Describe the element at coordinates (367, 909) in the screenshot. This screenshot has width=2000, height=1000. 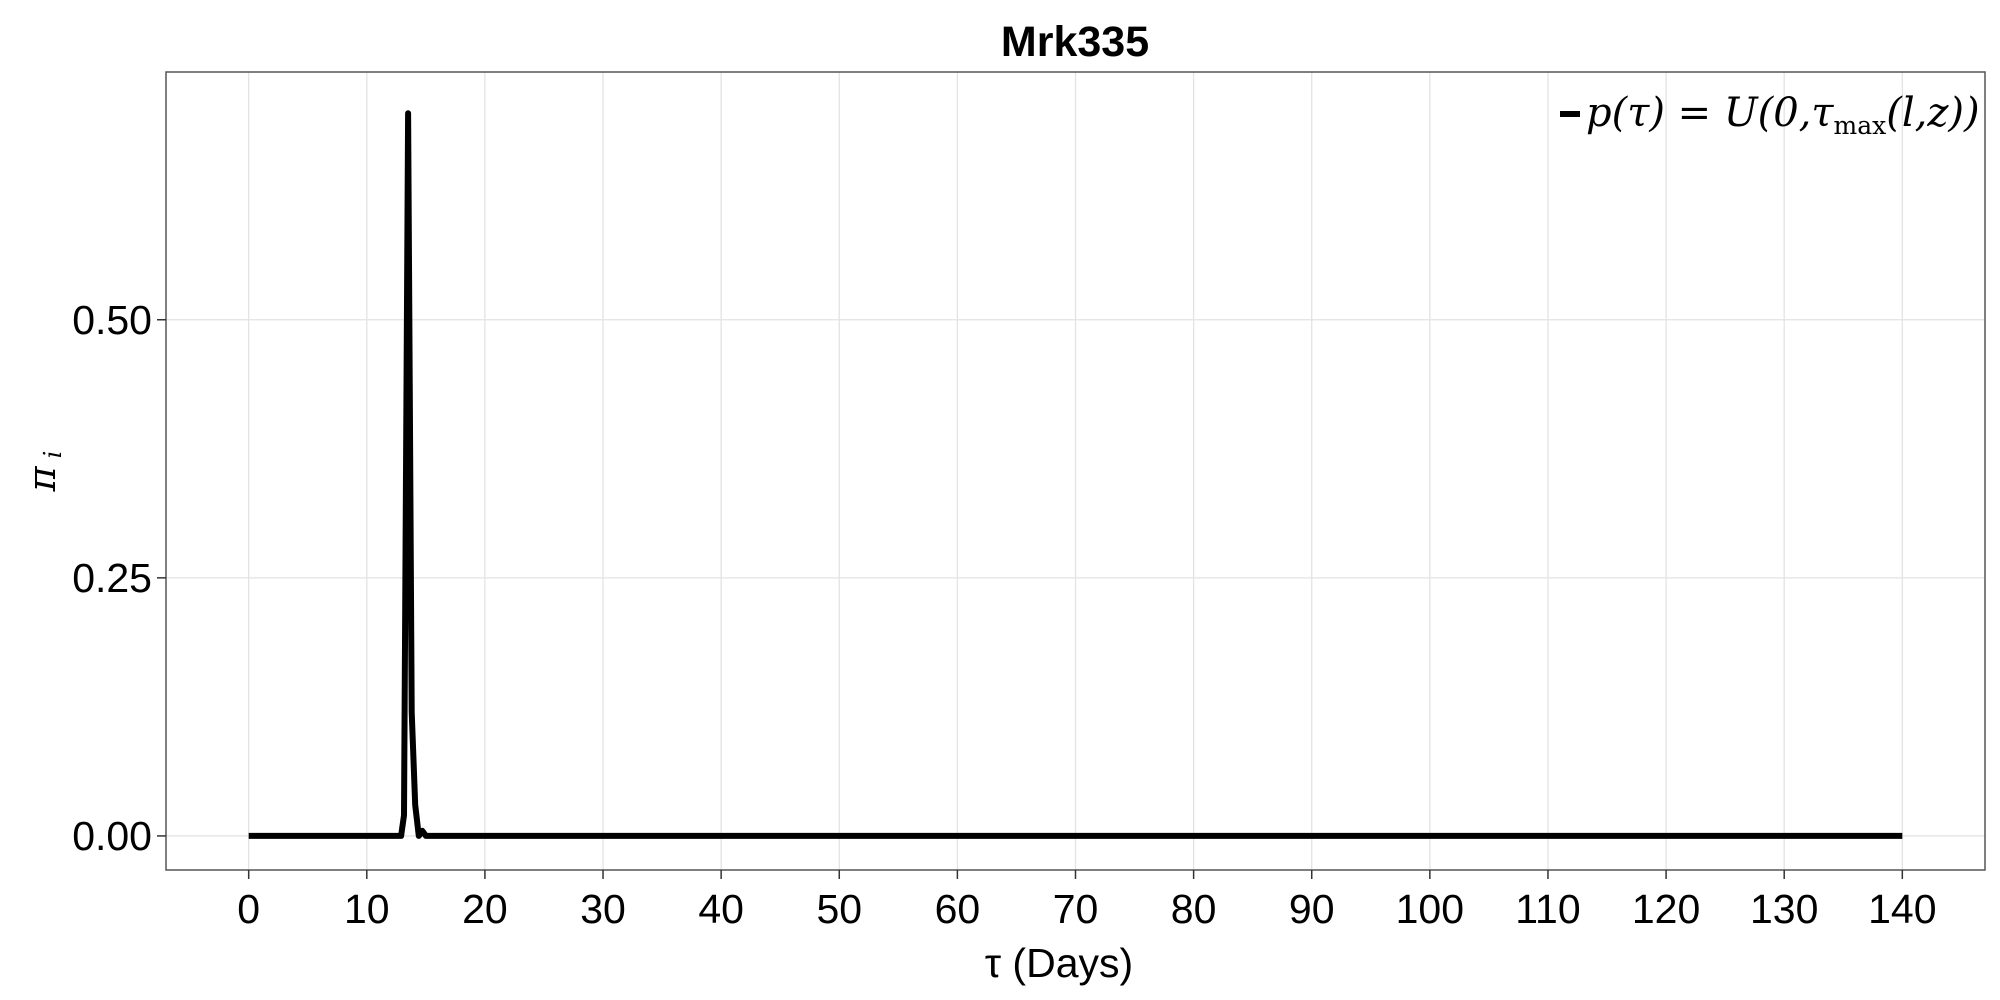
I see `x-tick-label: 10` at that location.